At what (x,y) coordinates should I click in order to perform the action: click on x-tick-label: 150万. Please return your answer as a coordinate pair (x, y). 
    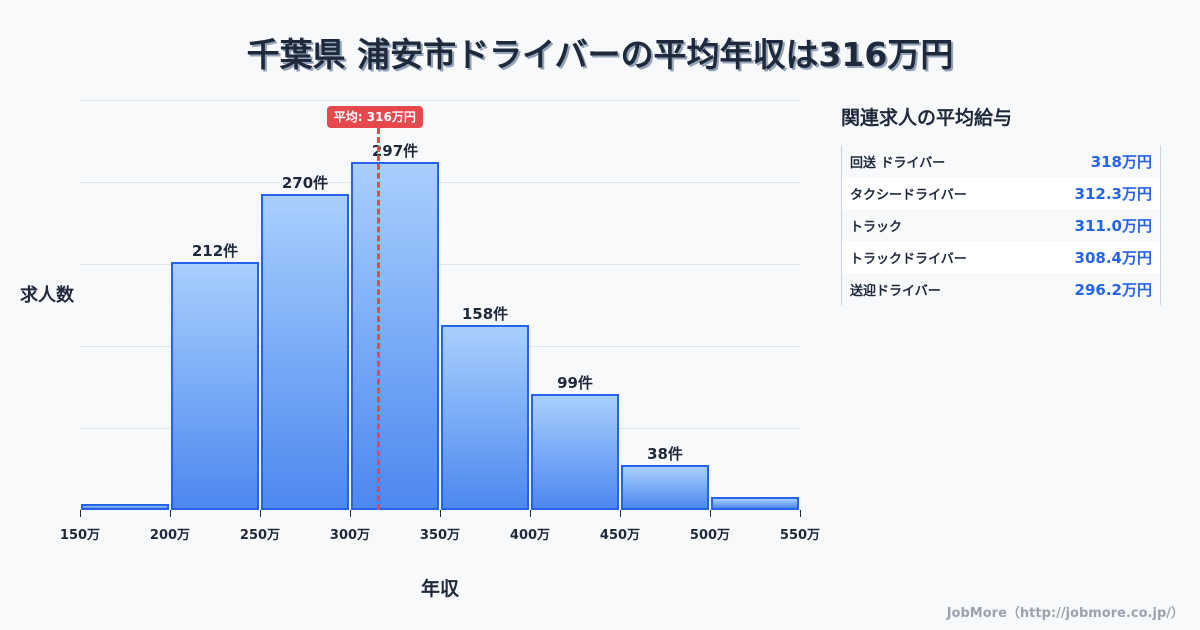
    Looking at the image, I should click on (80, 535).